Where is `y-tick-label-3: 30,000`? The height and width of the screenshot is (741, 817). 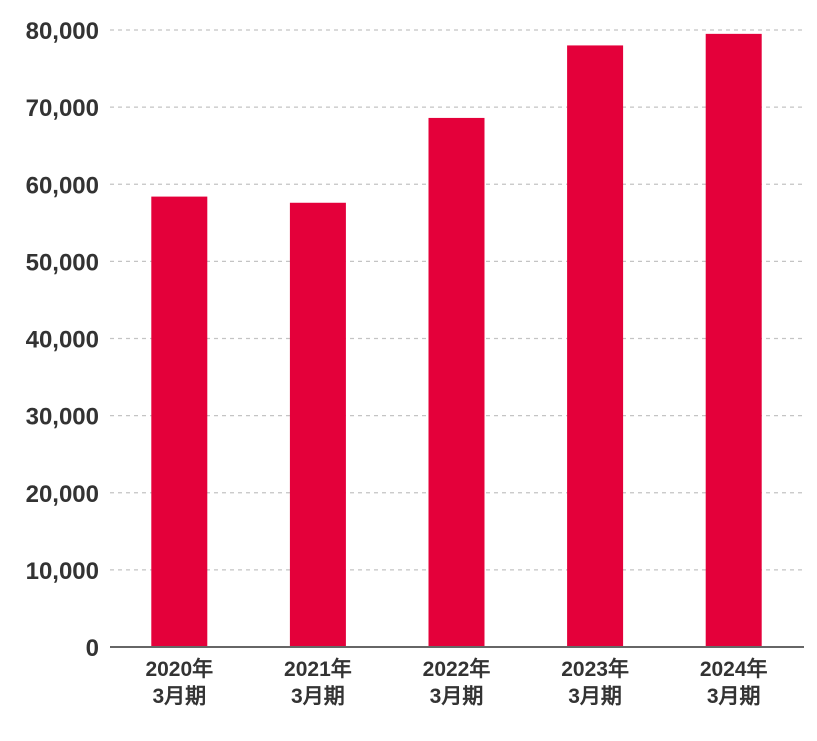
y-tick-label-3: 30,000 is located at coordinates (62, 417).